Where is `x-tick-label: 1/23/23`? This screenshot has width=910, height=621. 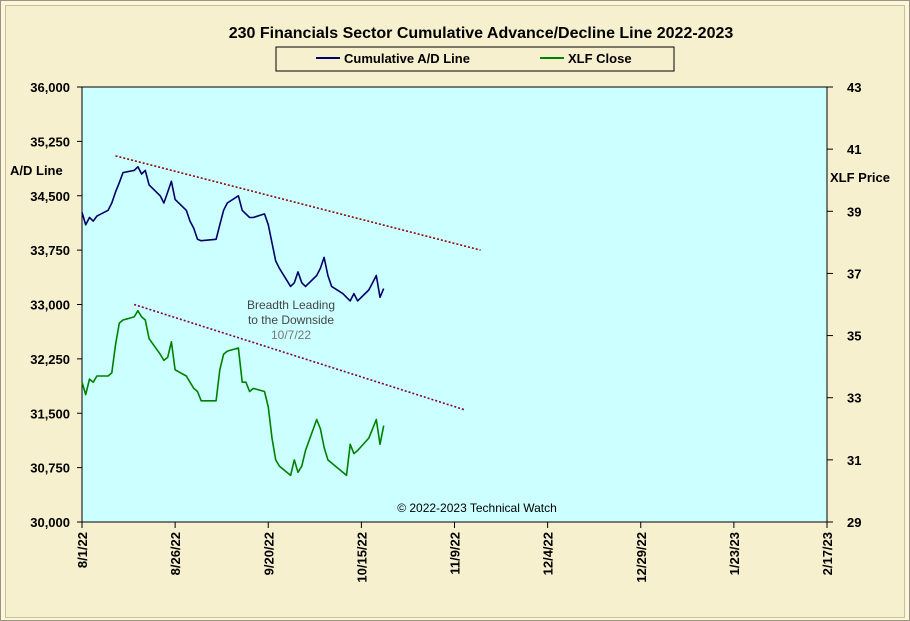
x-tick-label: 1/23/23 is located at coordinates (734, 553).